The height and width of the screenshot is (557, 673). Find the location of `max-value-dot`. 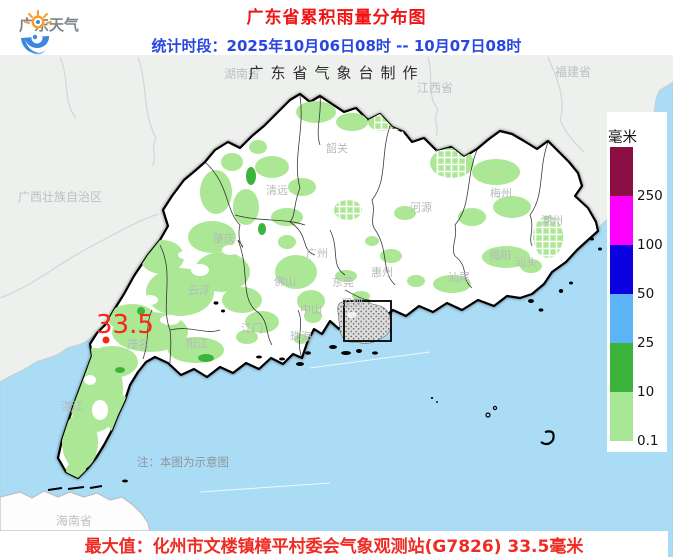

max-value-dot is located at coordinates (106, 340).